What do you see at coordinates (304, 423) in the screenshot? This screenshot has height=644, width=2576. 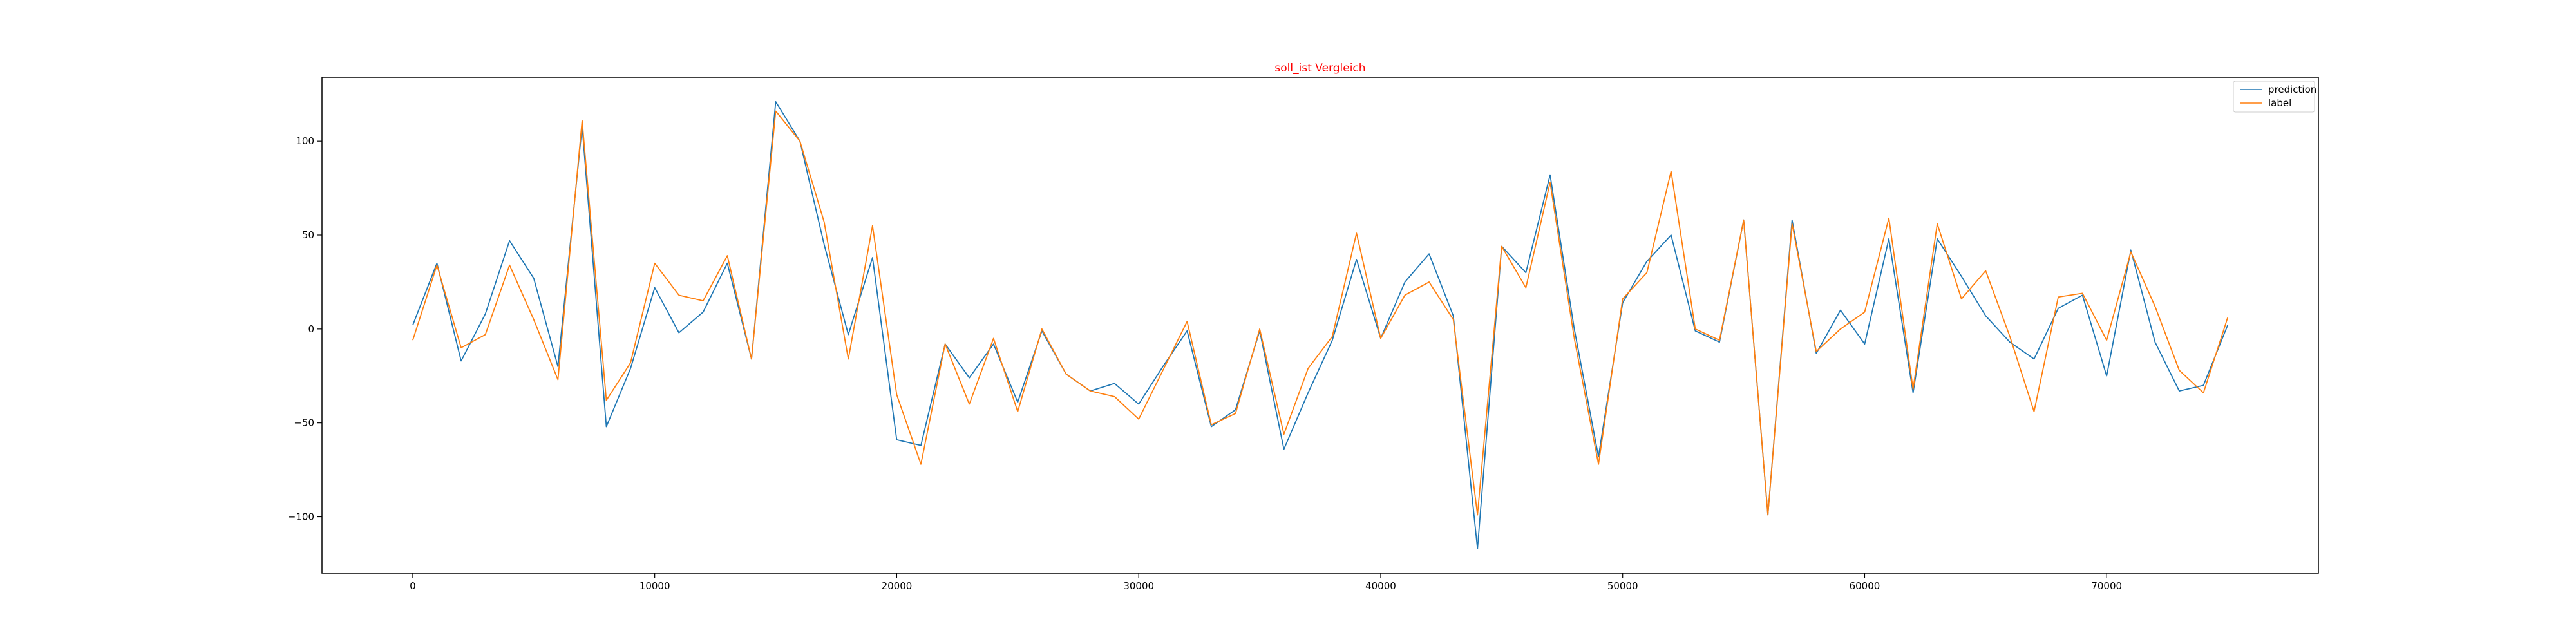 I see `y-tick-label: −50` at bounding box center [304, 423].